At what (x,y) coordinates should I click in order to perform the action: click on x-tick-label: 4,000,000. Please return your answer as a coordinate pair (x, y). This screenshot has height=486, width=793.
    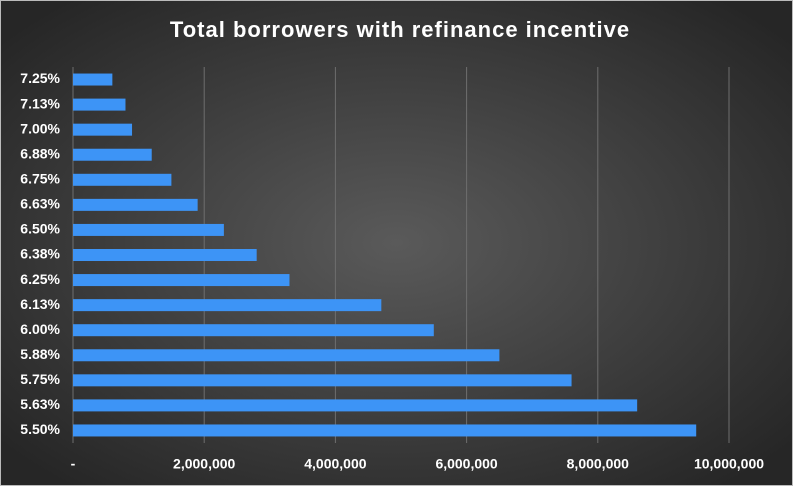
    Looking at the image, I should click on (335, 464).